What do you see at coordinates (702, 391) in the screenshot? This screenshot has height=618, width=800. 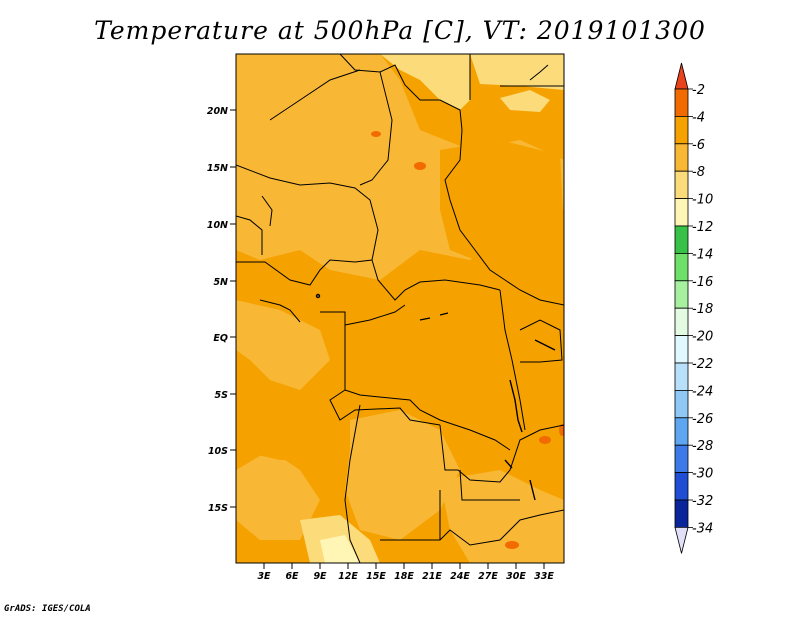 I see `colorbar-label: -24` at bounding box center [702, 391].